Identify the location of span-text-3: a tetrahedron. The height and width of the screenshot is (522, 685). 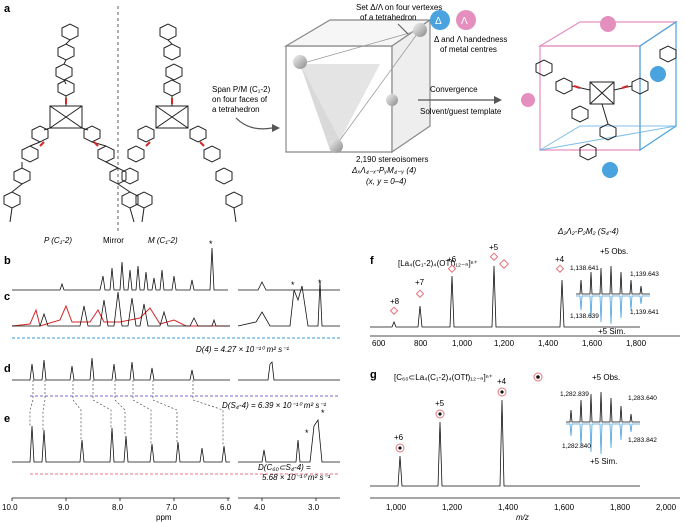
(236, 109).